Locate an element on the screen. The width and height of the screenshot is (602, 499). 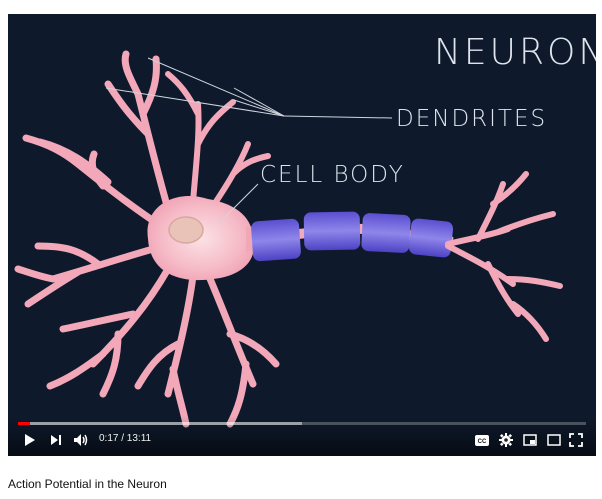
fullscreen-button is located at coordinates (576, 440).